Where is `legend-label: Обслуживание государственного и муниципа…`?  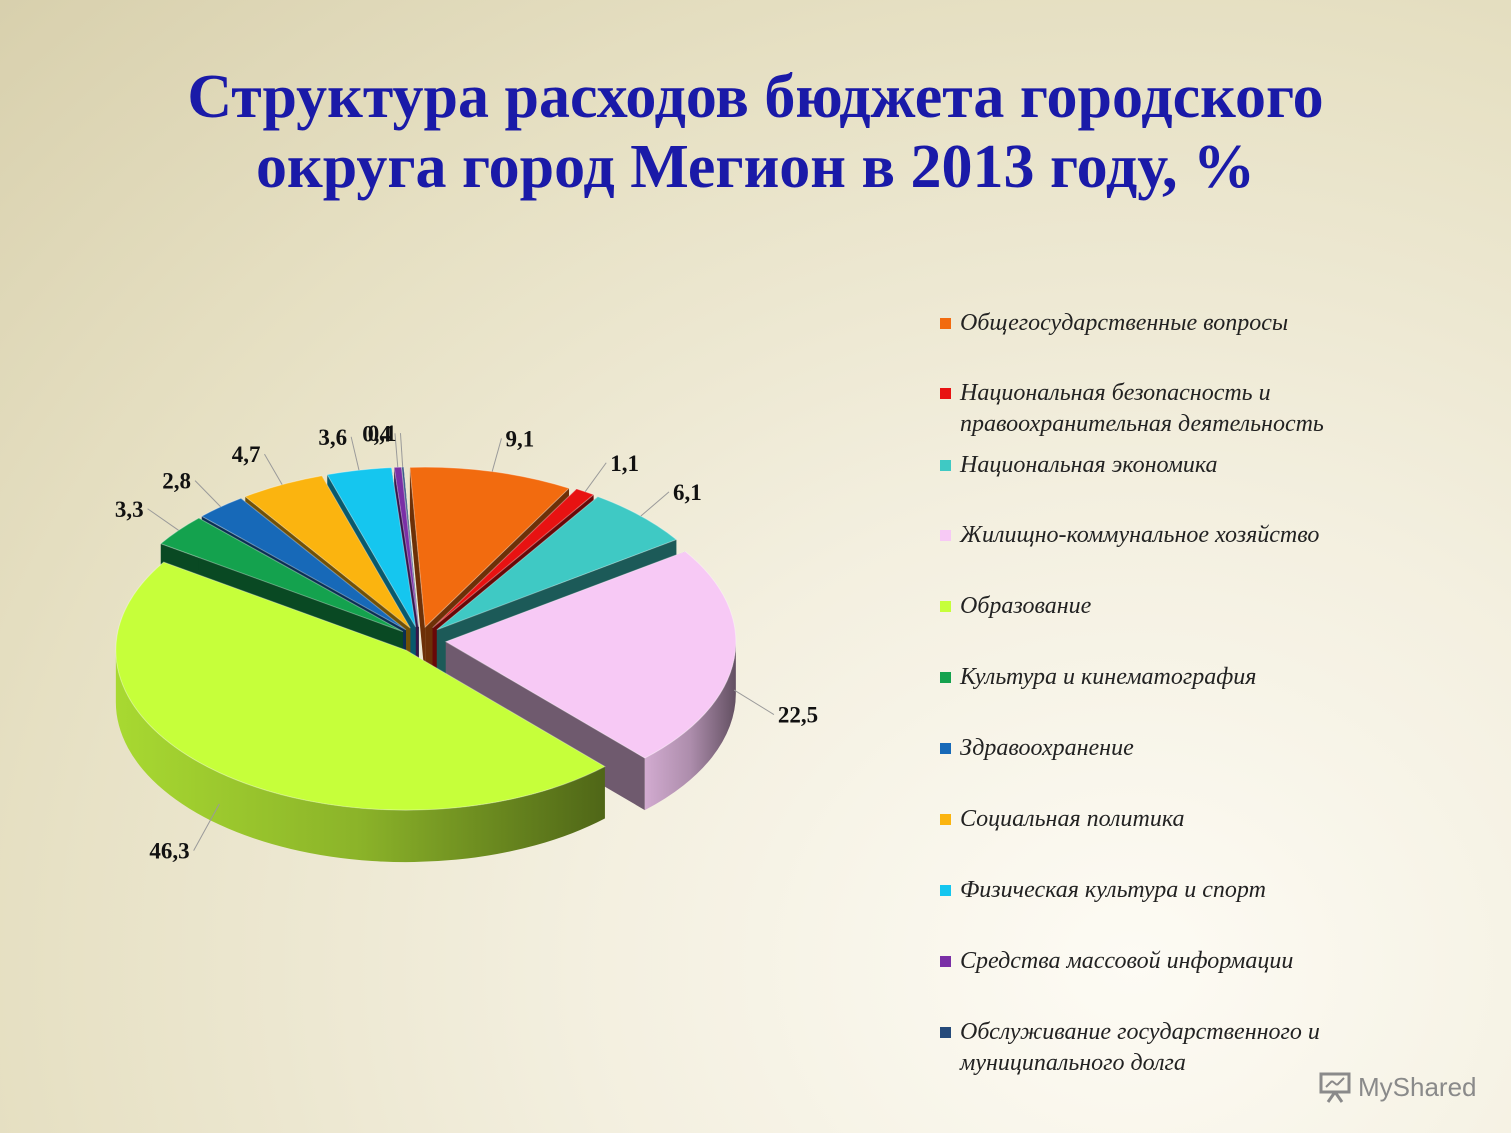 legend-label: Обслуживание государственного и муниципа… is located at coordinates (1140, 1047).